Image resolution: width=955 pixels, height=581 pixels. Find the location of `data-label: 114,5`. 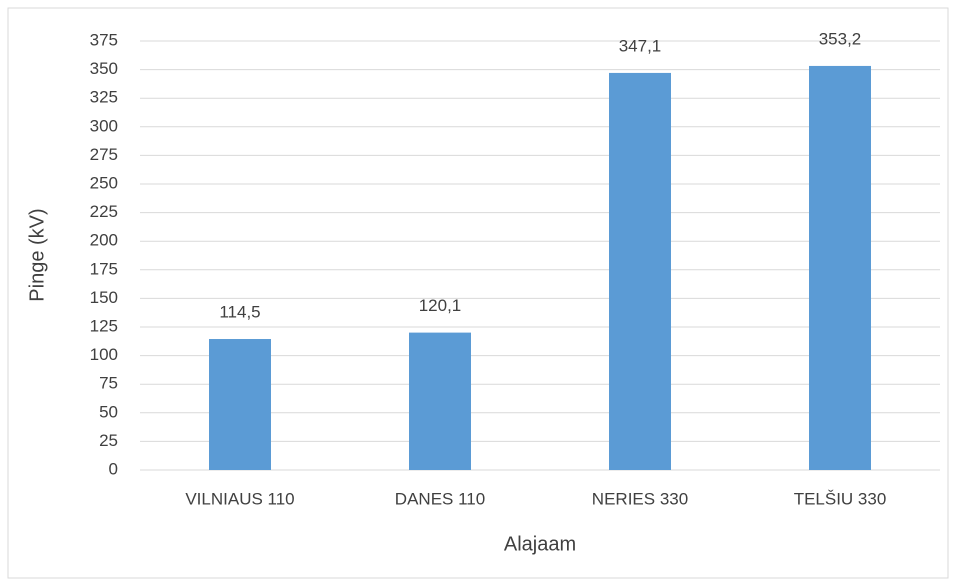

data-label: 114,5 is located at coordinates (239, 311).